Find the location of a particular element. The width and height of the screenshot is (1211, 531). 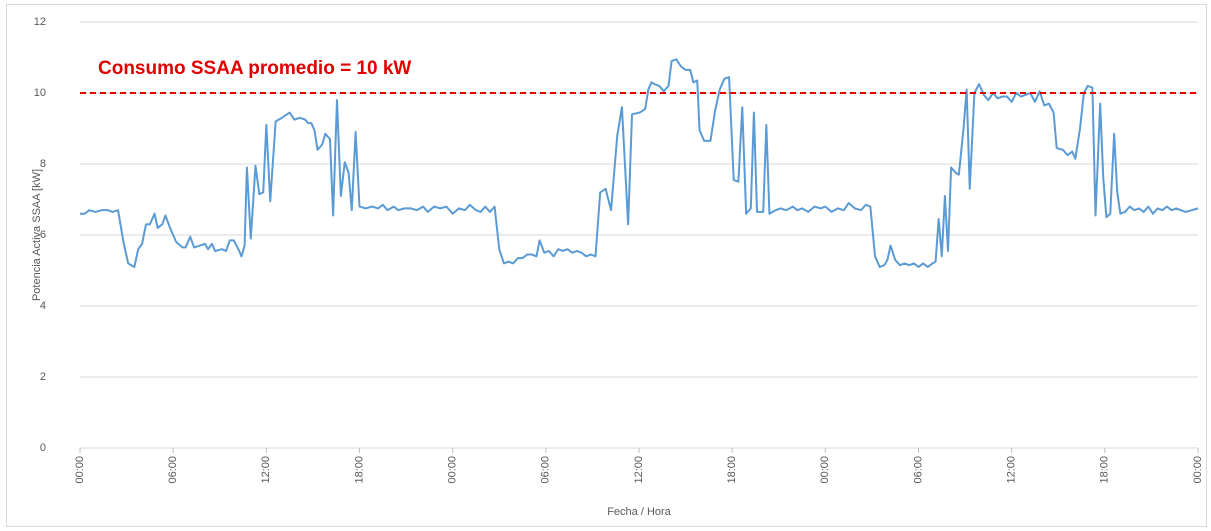

y-tick-label: 10 is located at coordinates (40, 93).